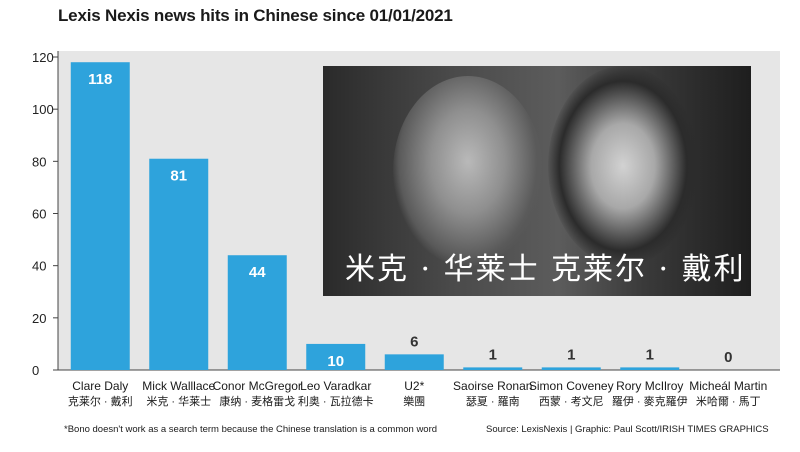 The width and height of the screenshot is (800, 452). What do you see at coordinates (335, 361) in the screenshot?
I see `value-label-3: 10` at bounding box center [335, 361].